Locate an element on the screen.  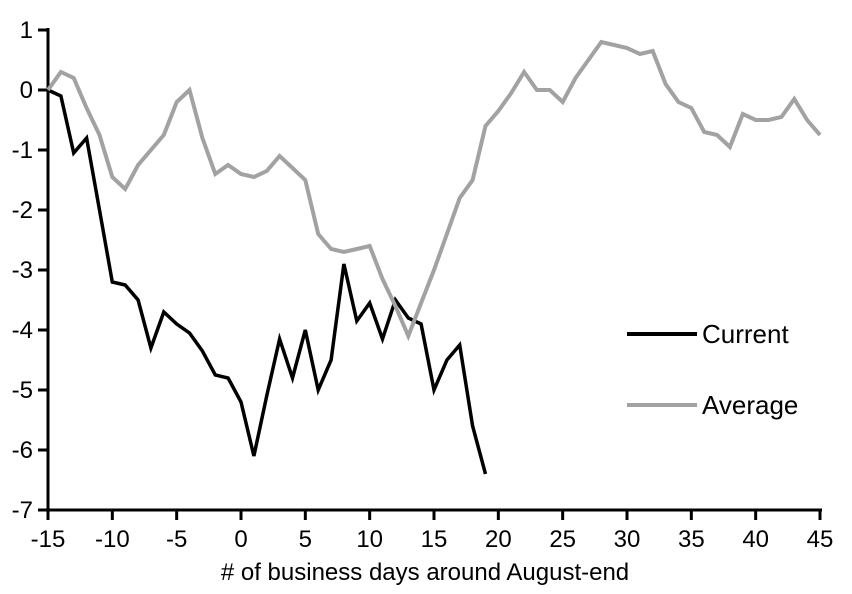
x-tick-label: 0 is located at coordinates (240, 539).